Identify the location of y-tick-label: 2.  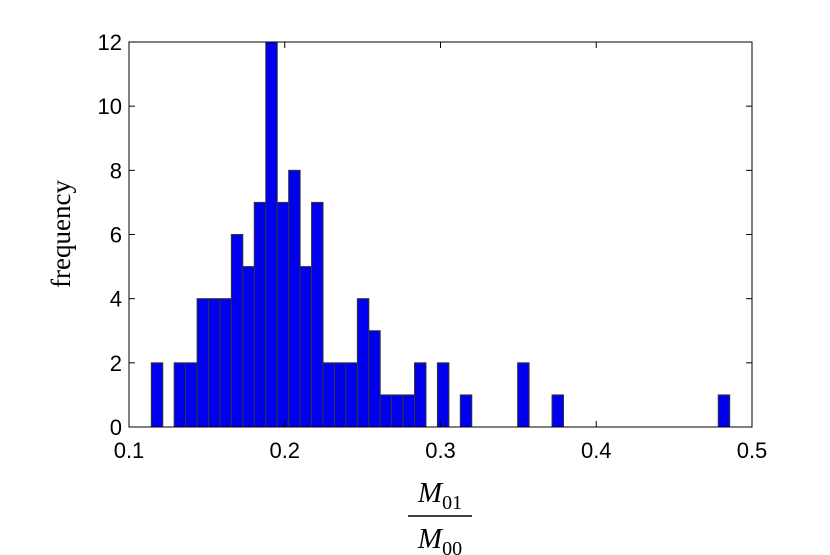
(116, 363).